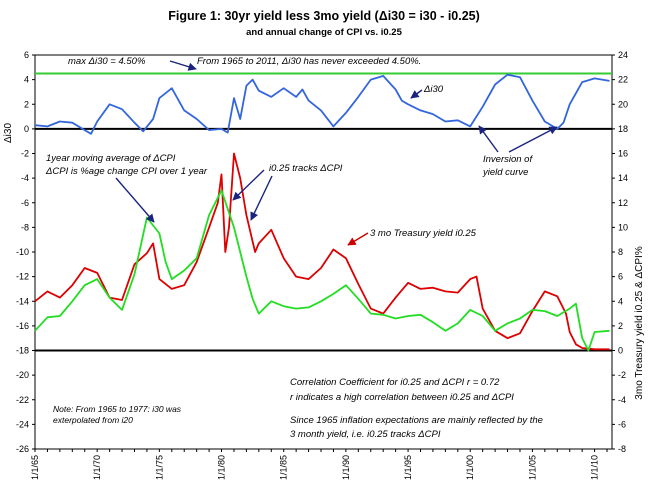 The width and height of the screenshot is (649, 494). Describe the element at coordinates (622, 424) in the screenshot. I see `y-tick-label-right: -6` at that location.